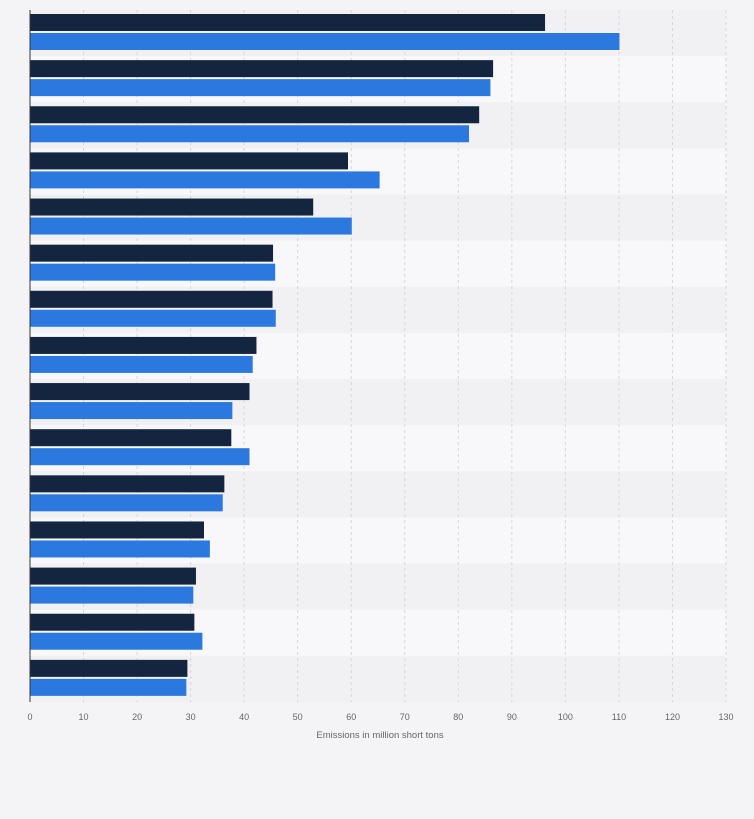  I want to click on x-tick-label: 20, so click(137, 717).